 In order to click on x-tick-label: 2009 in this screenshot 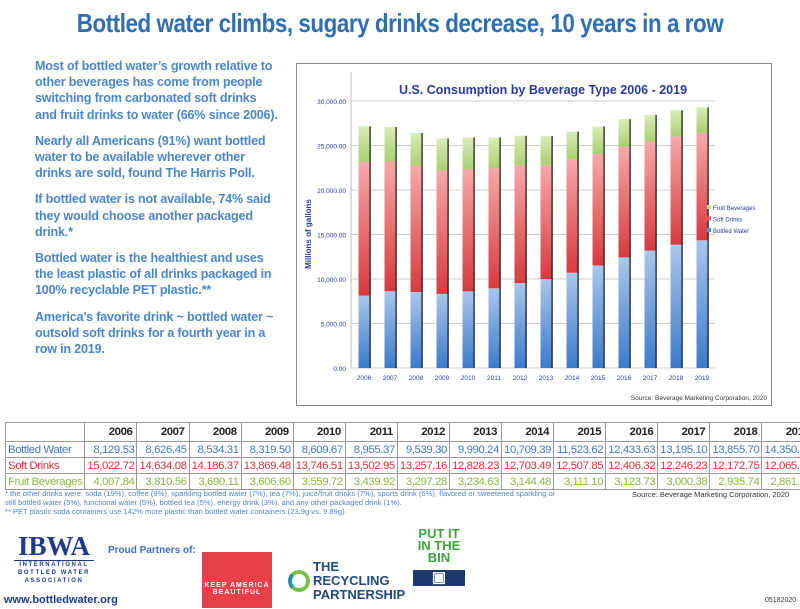, I will do `click(442, 378)`.